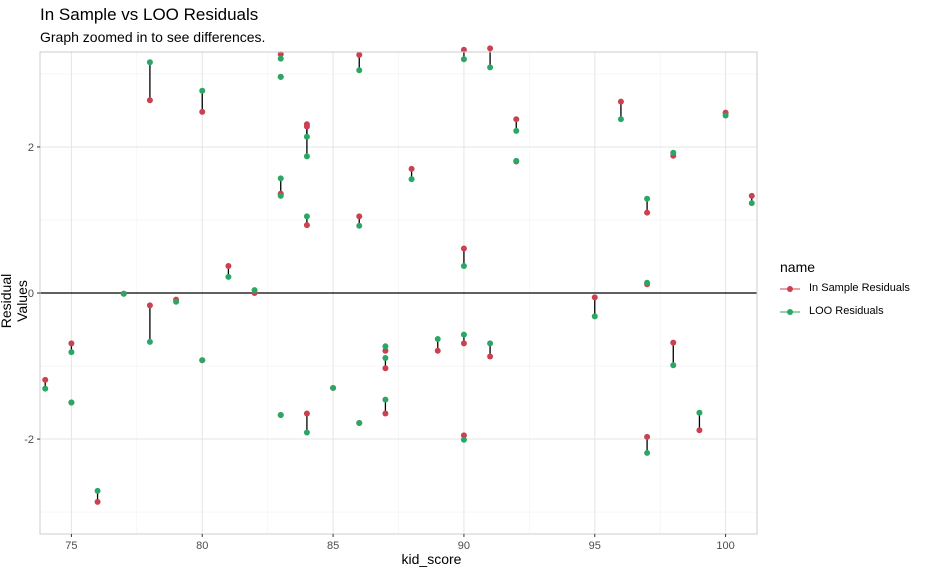 Image resolution: width=931 pixels, height=576 pixels. I want to click on chart-subtitle: Graph zoomed in to see differences., so click(153, 37).